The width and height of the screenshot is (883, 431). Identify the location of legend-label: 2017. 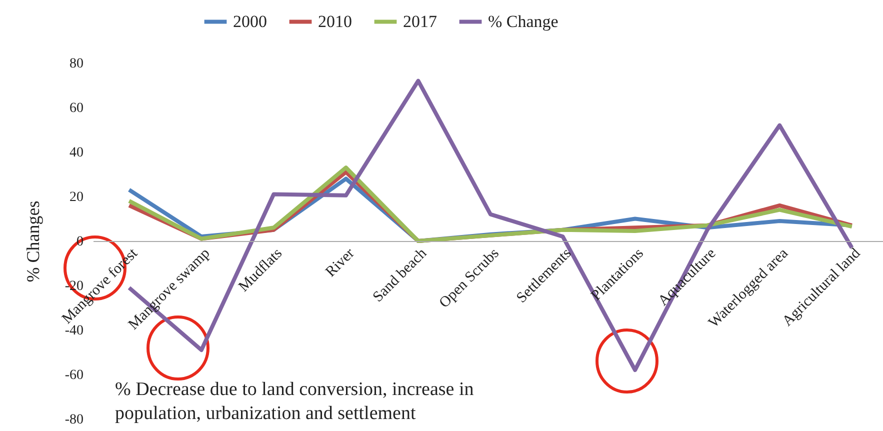
(420, 21).